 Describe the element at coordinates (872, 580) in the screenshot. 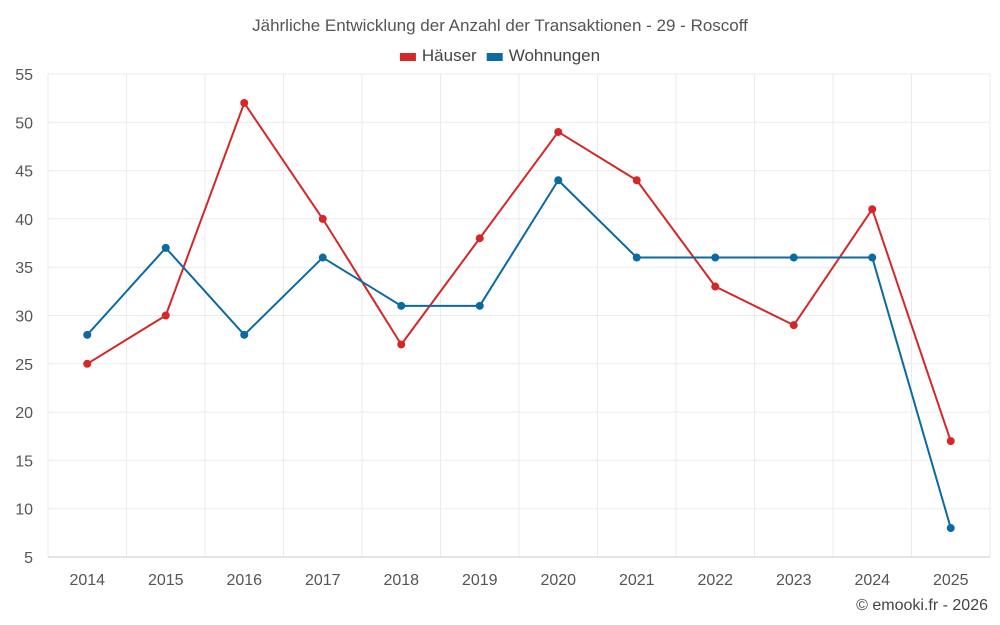

I see `x-tick-label: 2024` at that location.